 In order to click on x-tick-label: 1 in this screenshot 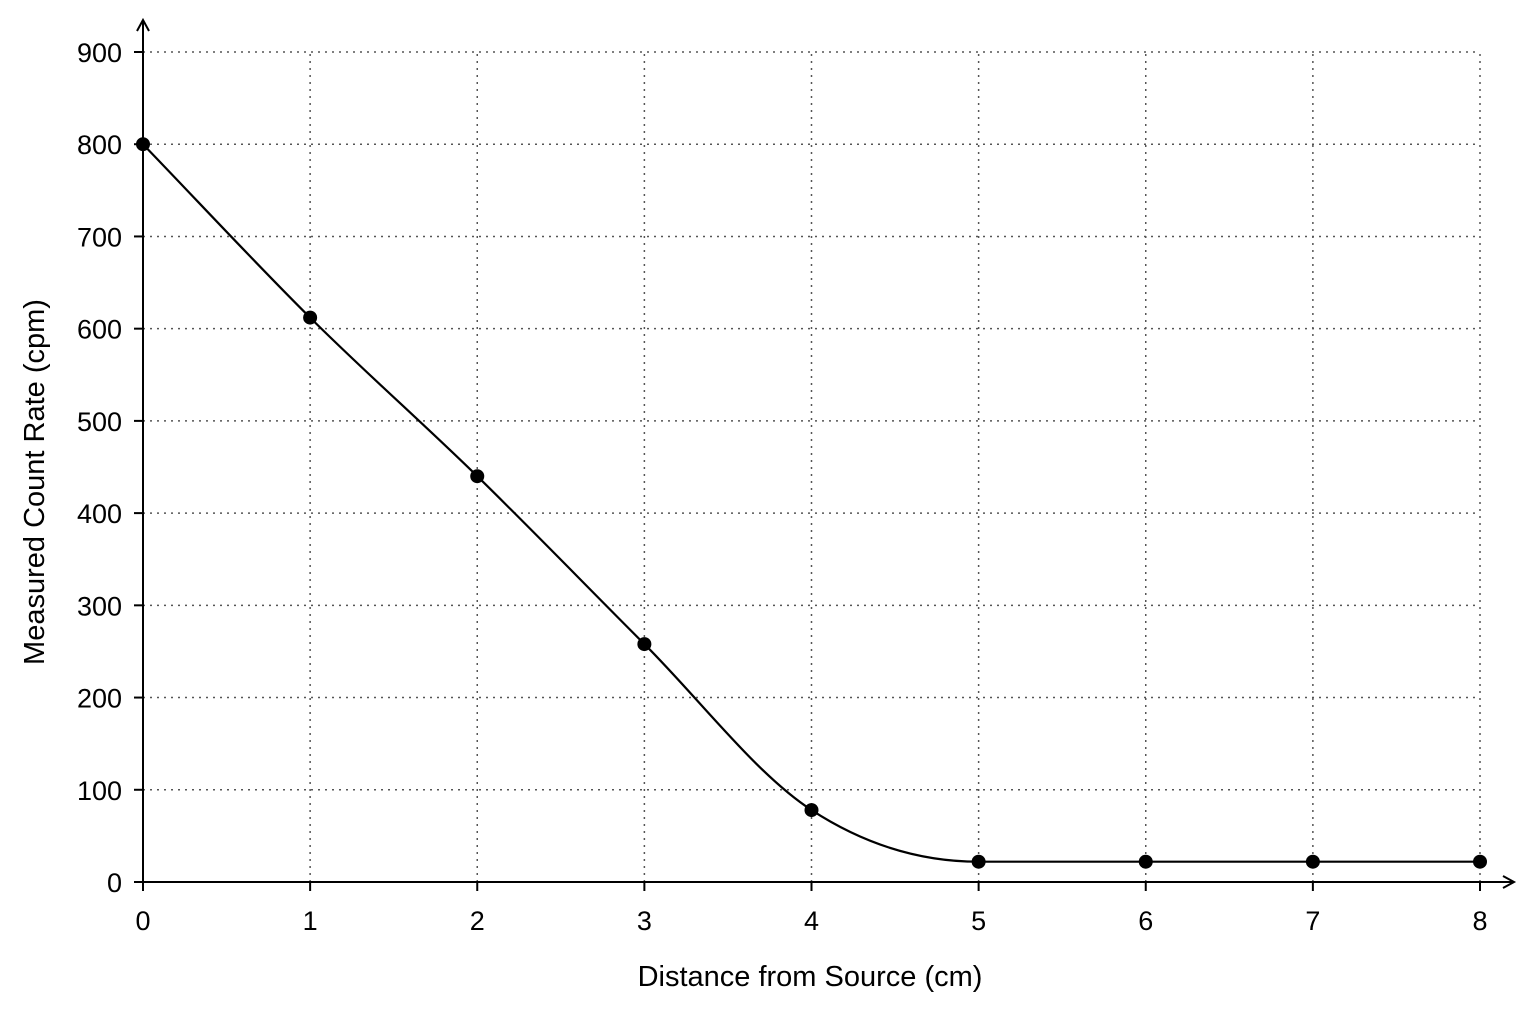, I will do `click(310, 921)`.